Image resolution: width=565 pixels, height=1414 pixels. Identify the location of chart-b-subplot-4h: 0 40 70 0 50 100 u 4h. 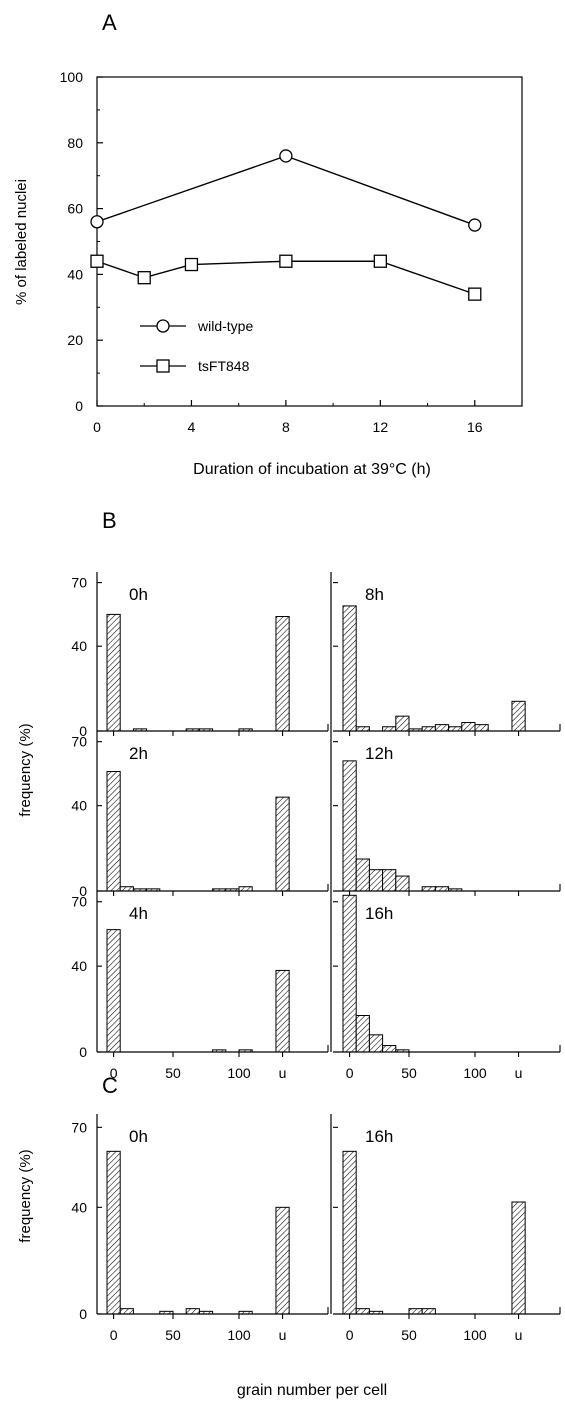
(200, 986).